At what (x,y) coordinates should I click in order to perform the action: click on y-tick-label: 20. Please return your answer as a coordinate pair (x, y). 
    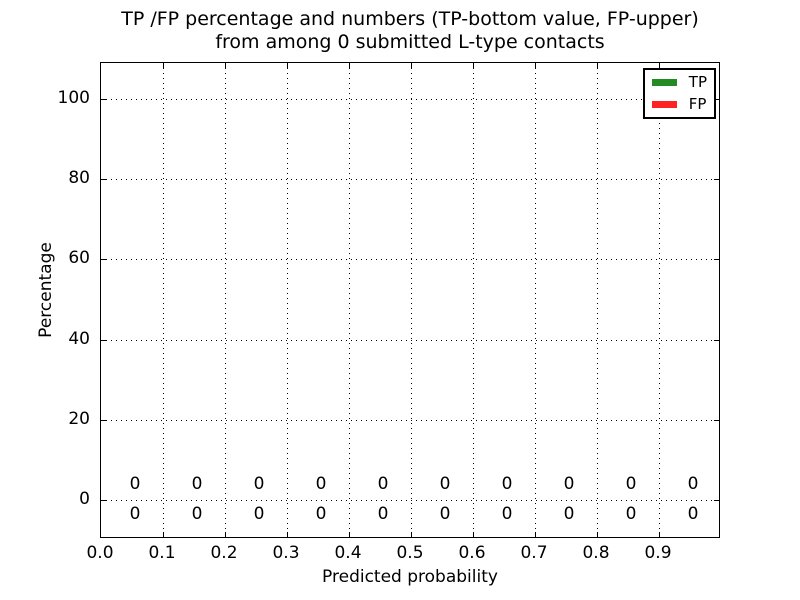
    Looking at the image, I should click on (79, 419).